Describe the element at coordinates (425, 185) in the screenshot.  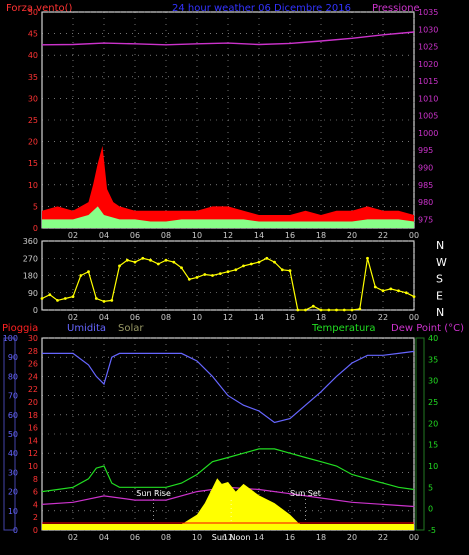
I see `pressure-ytick: 985` at that location.